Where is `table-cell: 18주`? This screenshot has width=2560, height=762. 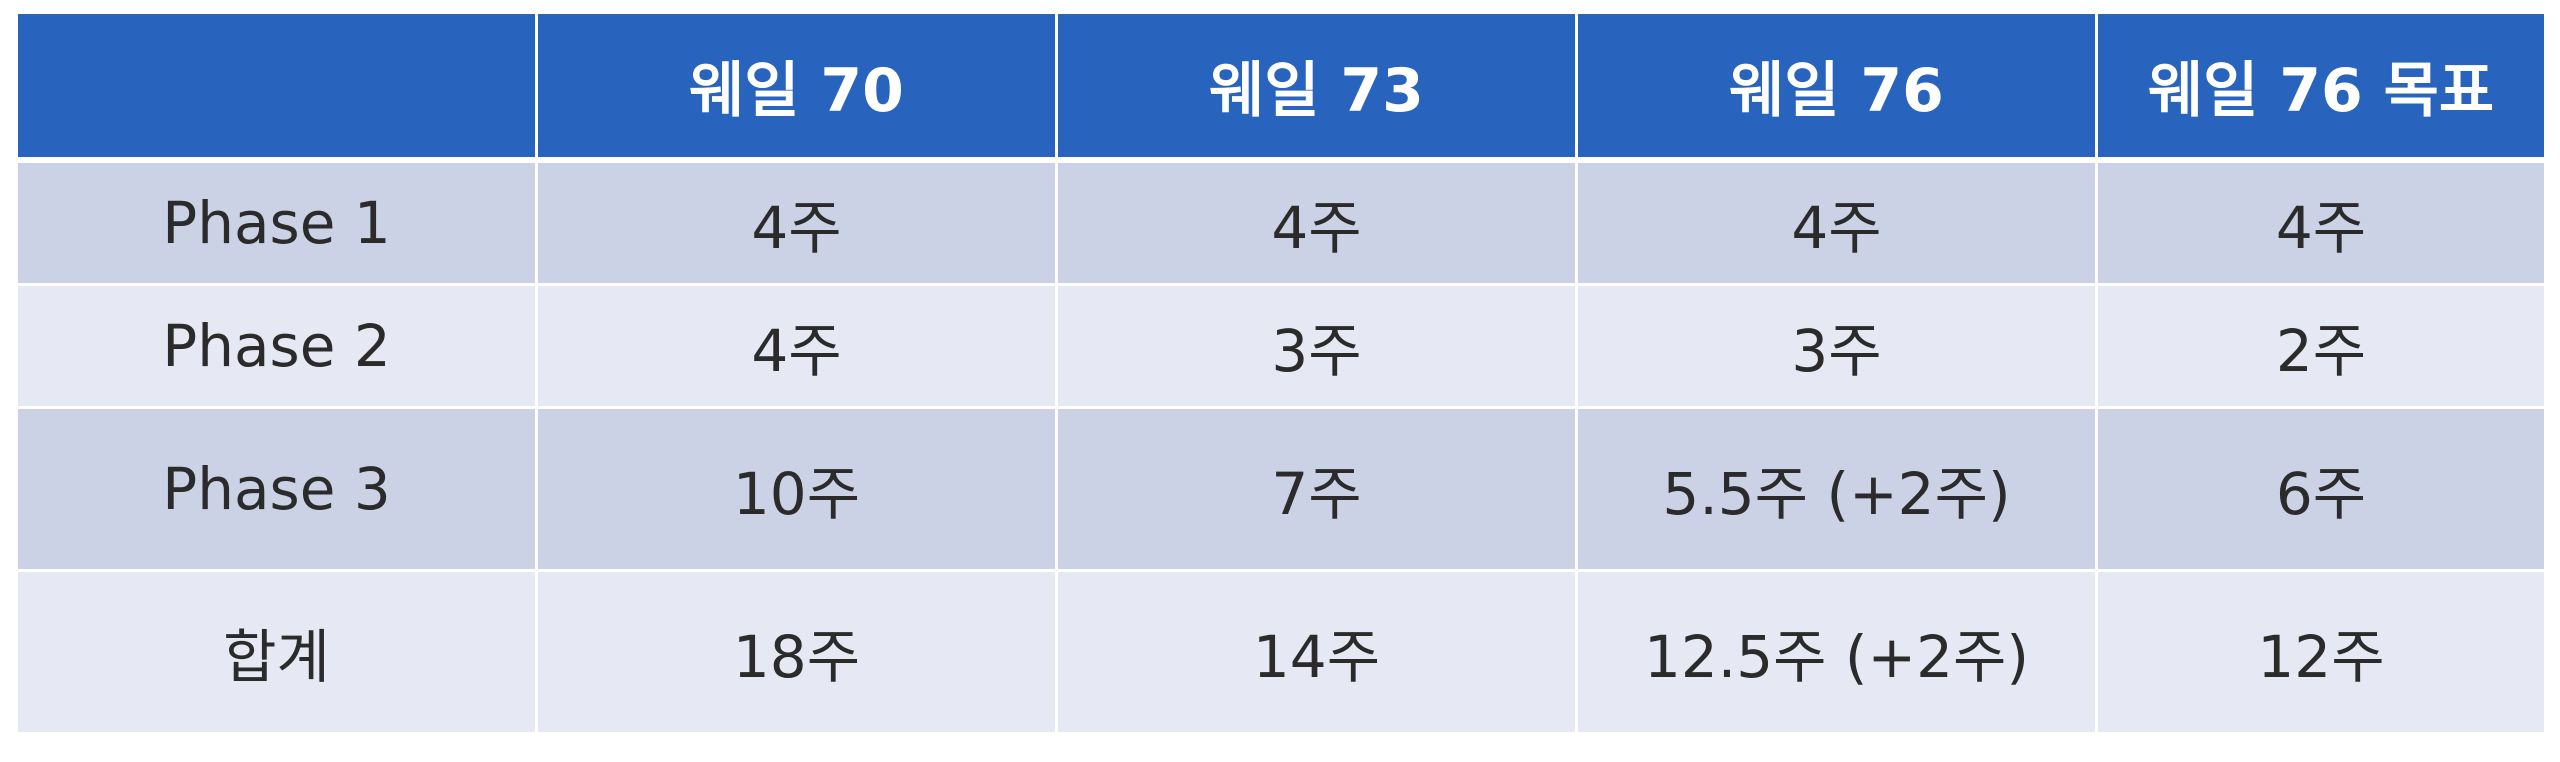 table-cell: 18주 is located at coordinates (798, 652).